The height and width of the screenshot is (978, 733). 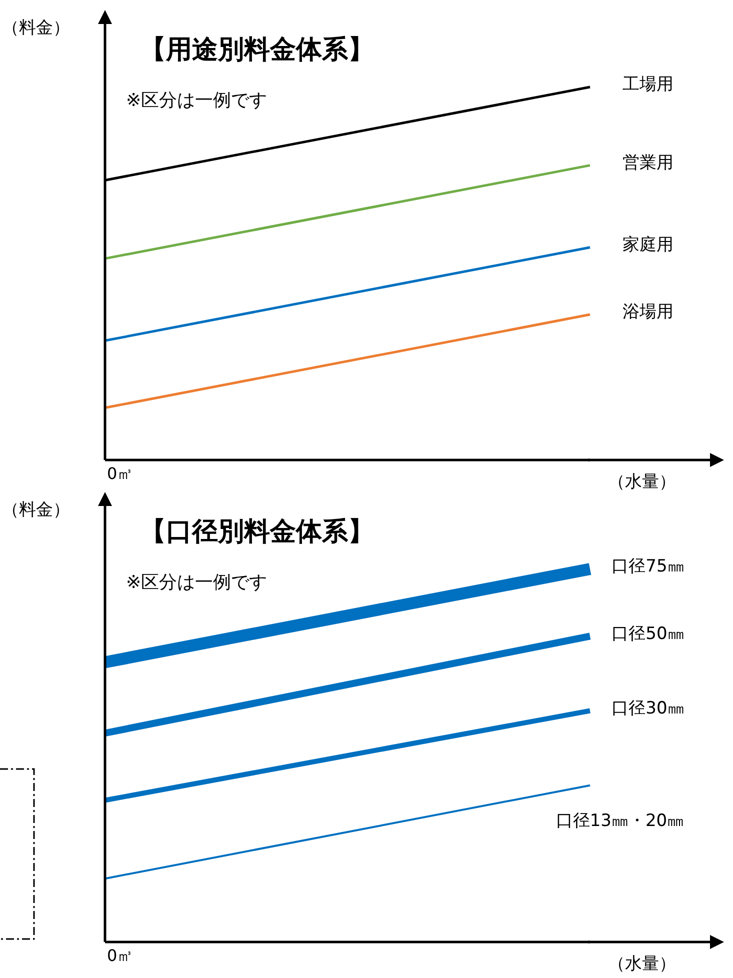 What do you see at coordinates (648, 245) in the screenshot?
I see `series-label: 家庭用` at bounding box center [648, 245].